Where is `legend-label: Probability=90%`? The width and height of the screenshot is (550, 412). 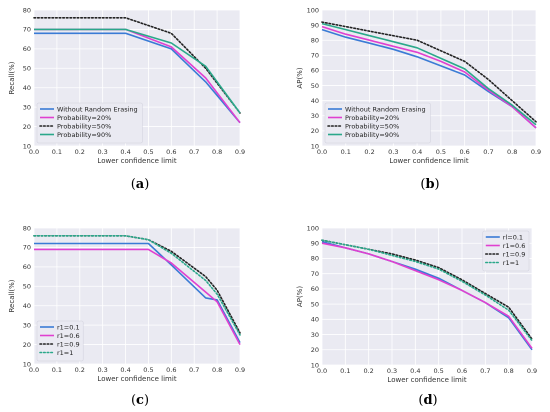 legend-label: Probability=90% is located at coordinates (372, 135).